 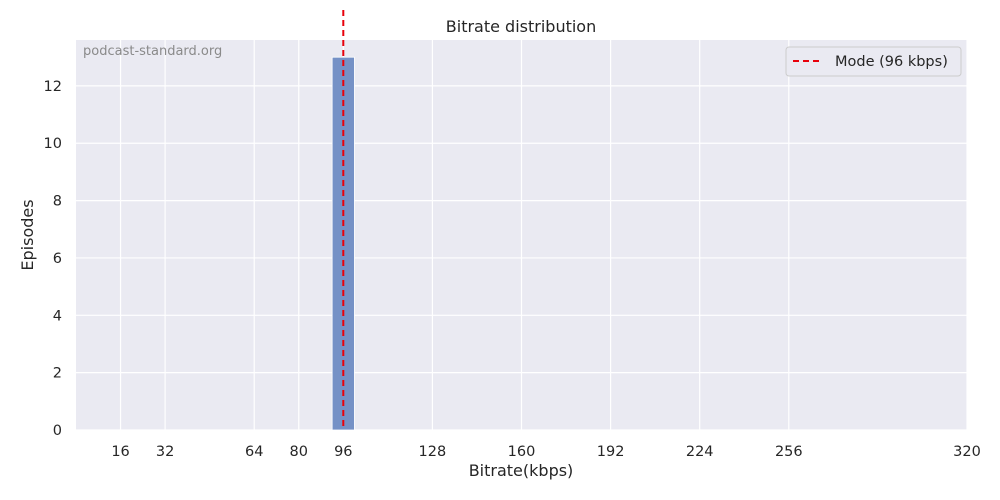 I want to click on y-tick-label: 8, so click(x=57, y=202).